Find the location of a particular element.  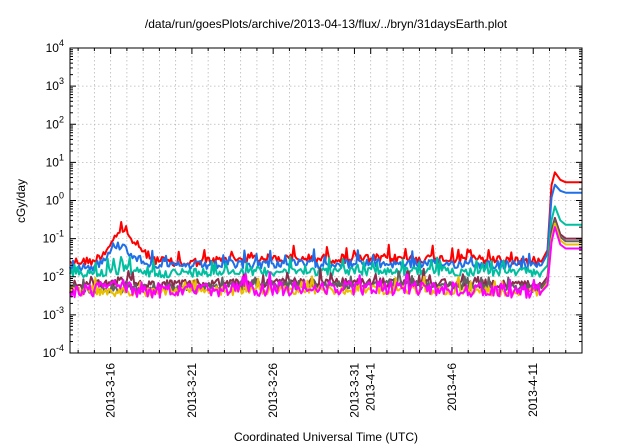

x-tick-label: 2013-4-6 is located at coordinates (452, 387).